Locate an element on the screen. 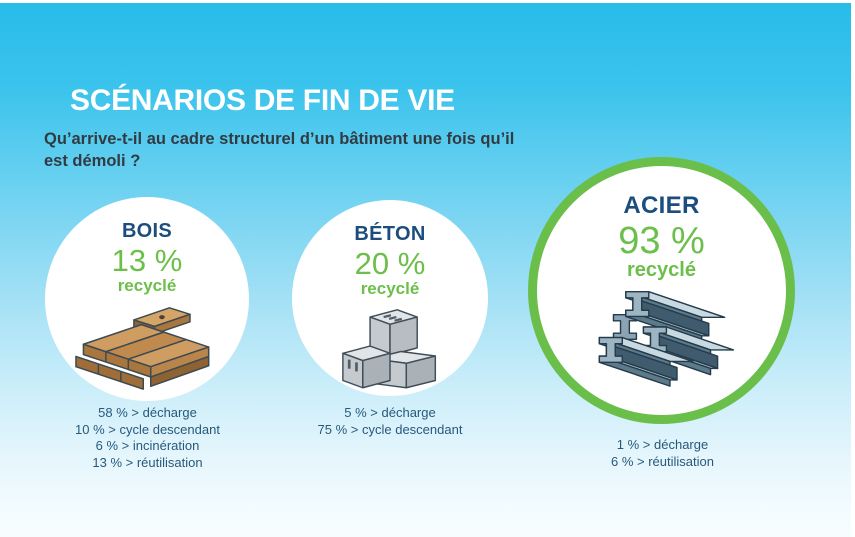 The width and height of the screenshot is (855, 537). bois-circle: BOIS 13 % recyclé is located at coordinates (147, 299).